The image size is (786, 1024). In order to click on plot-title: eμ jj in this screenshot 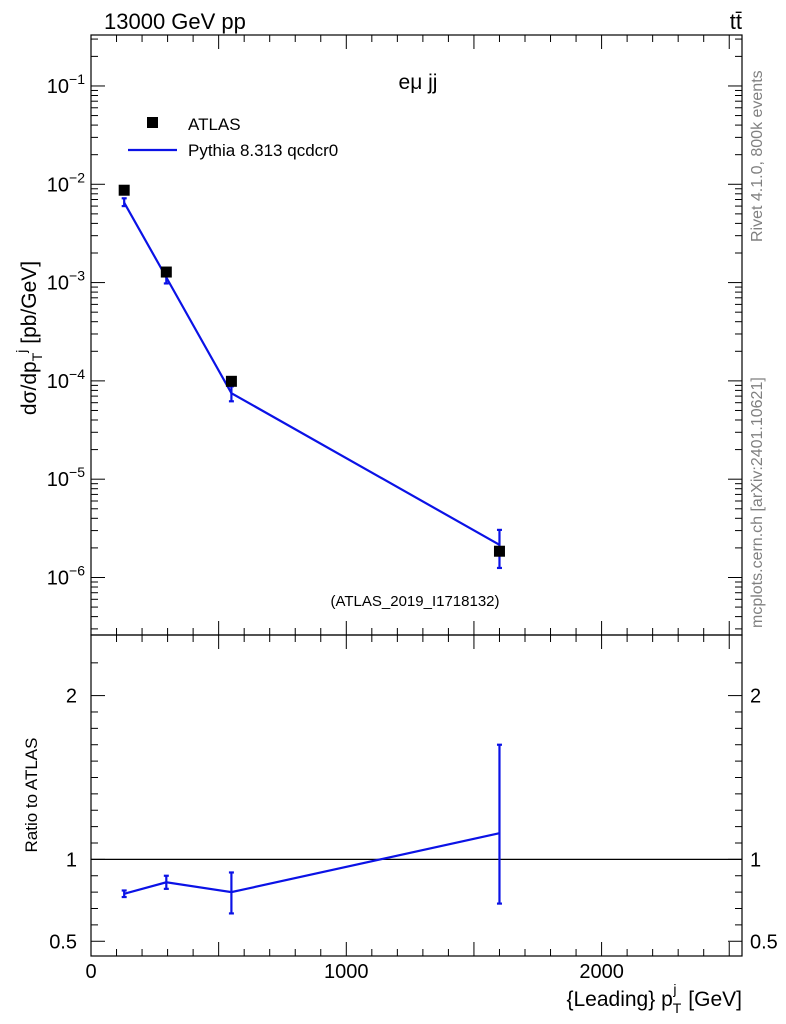, I will do `click(418, 82)`.